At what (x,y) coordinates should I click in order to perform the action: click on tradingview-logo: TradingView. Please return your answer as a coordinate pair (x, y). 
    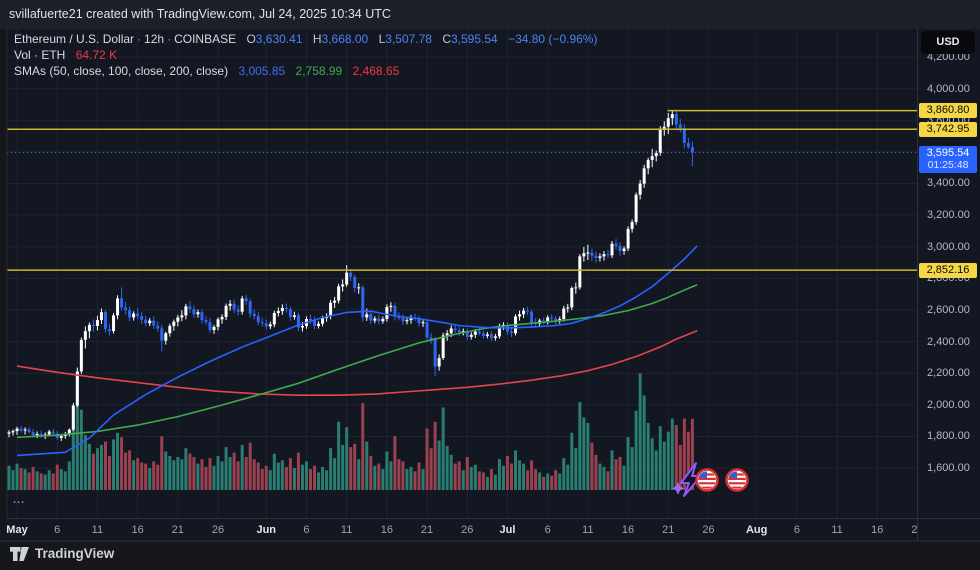
    Looking at the image, I should click on (62, 553).